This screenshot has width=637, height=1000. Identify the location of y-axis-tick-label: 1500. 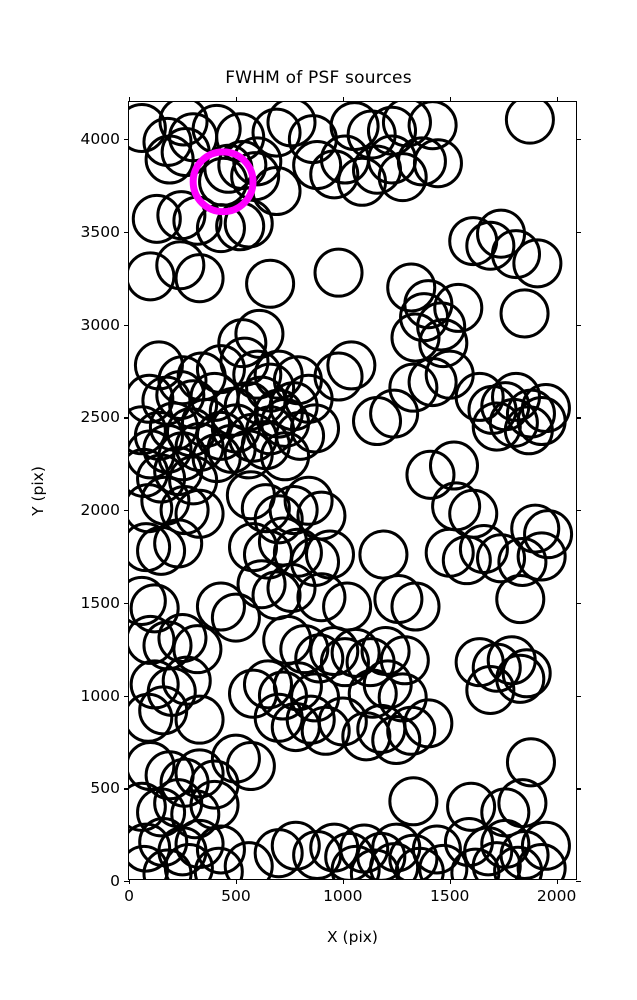
(100, 602).